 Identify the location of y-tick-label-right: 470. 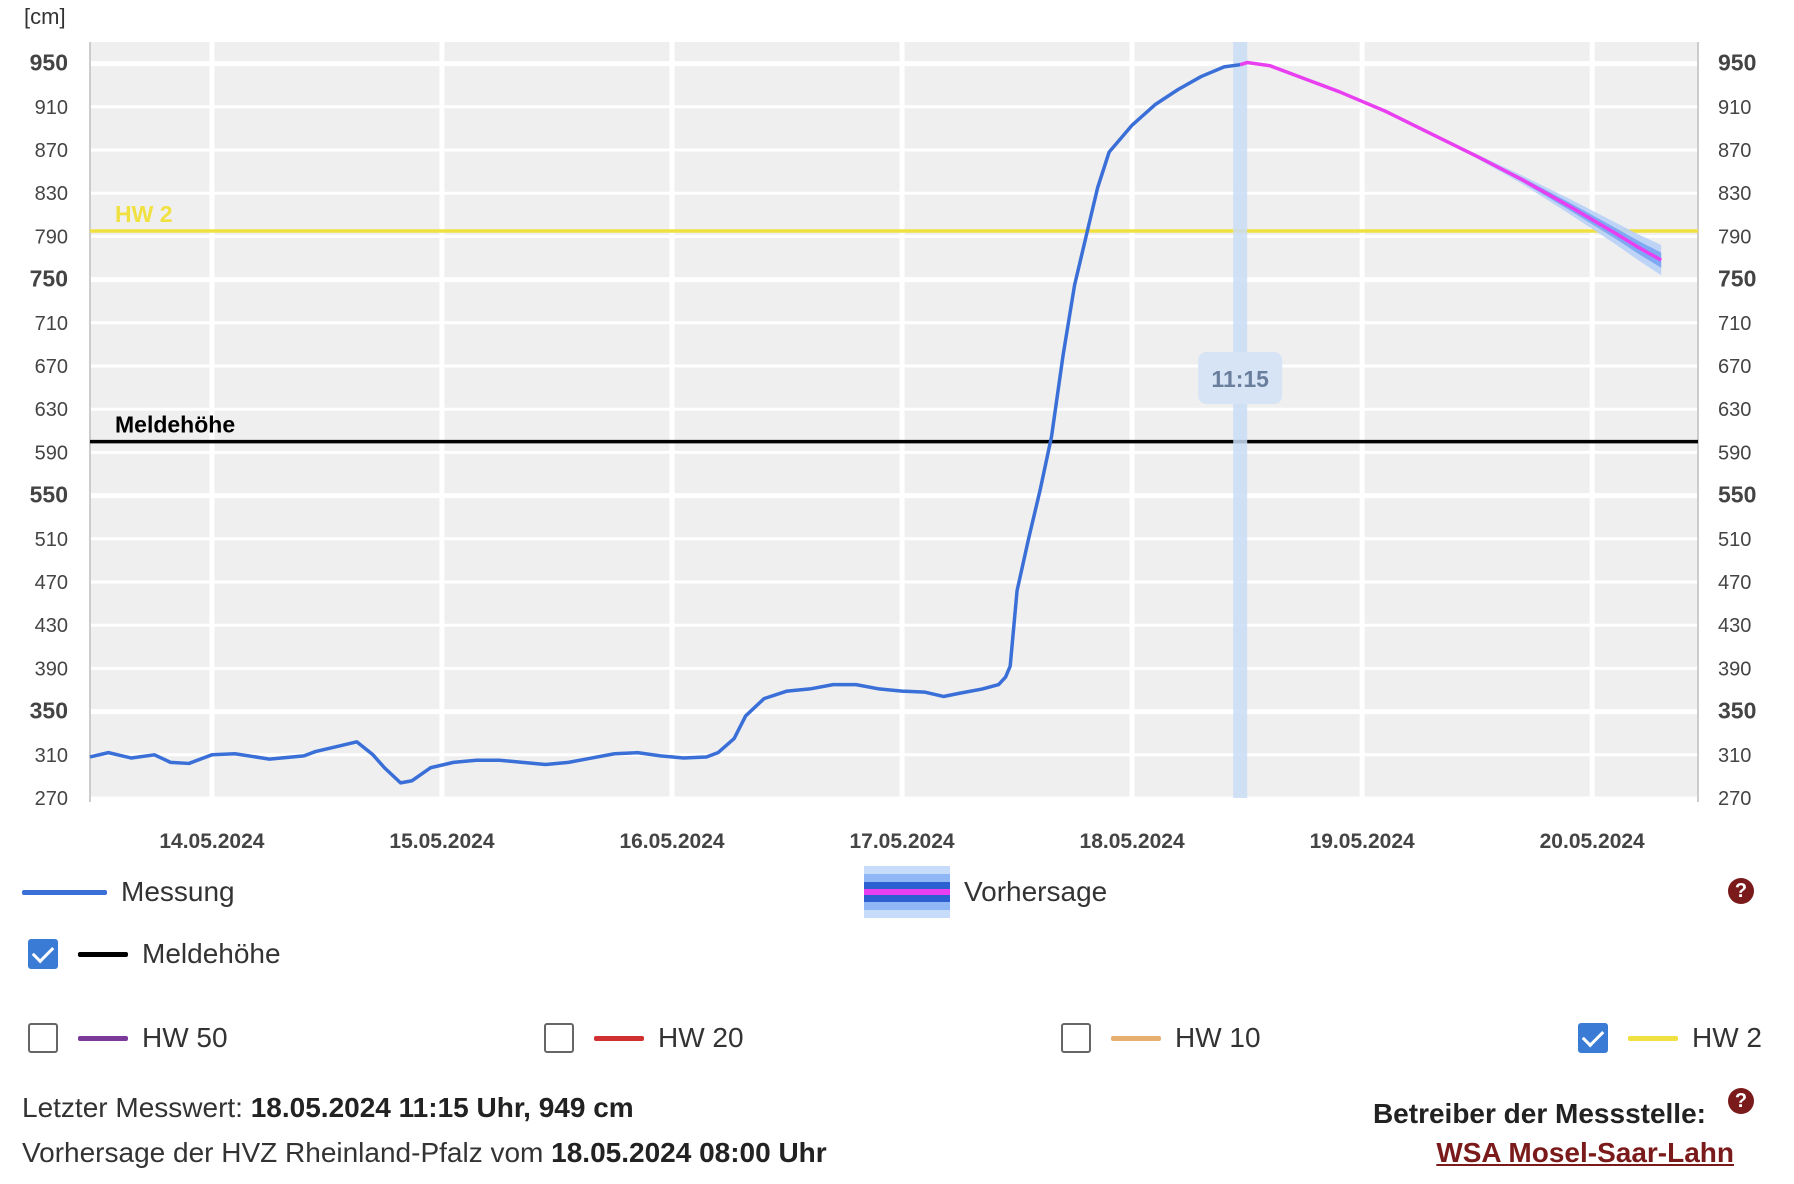
(1734, 583).